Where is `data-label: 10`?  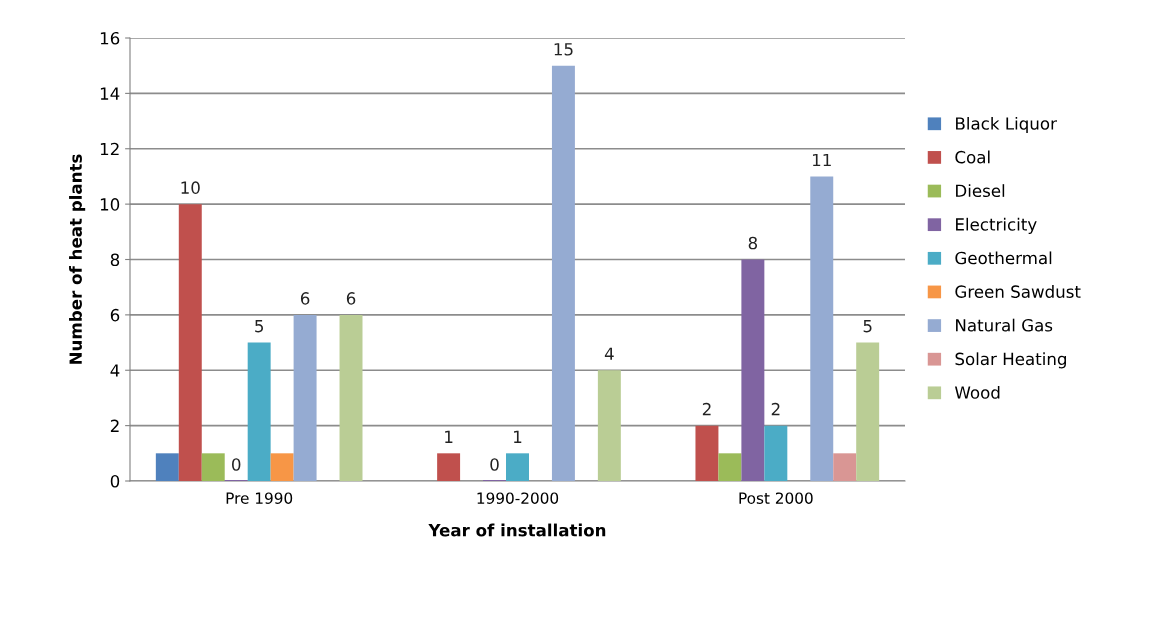 data-label: 10 is located at coordinates (190, 187).